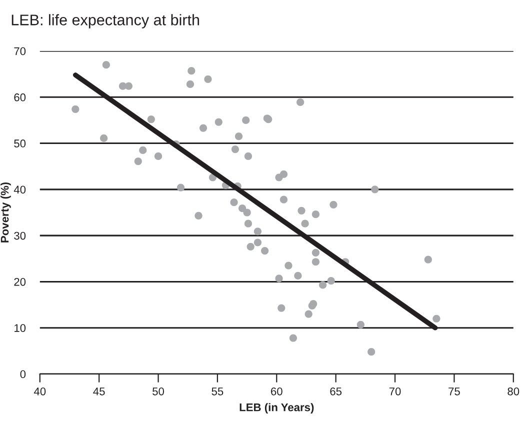 The image size is (532, 425). Describe the element at coordinates (20, 190) in the screenshot. I see `y-tick-label: 40` at that location.